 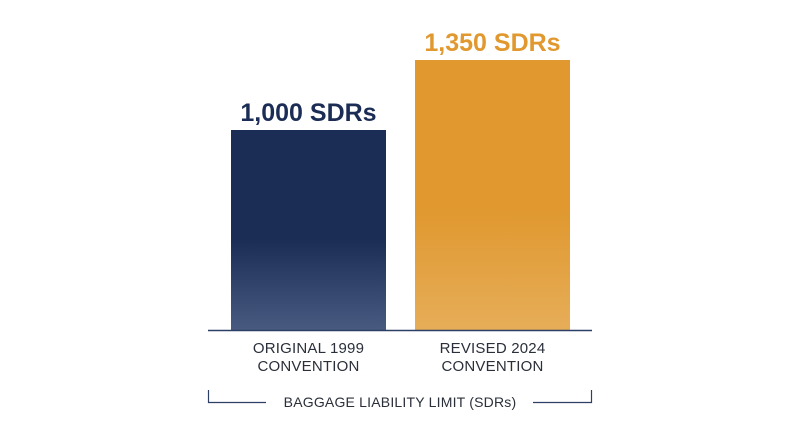 I want to click on bracket-right, so click(x=563, y=397).